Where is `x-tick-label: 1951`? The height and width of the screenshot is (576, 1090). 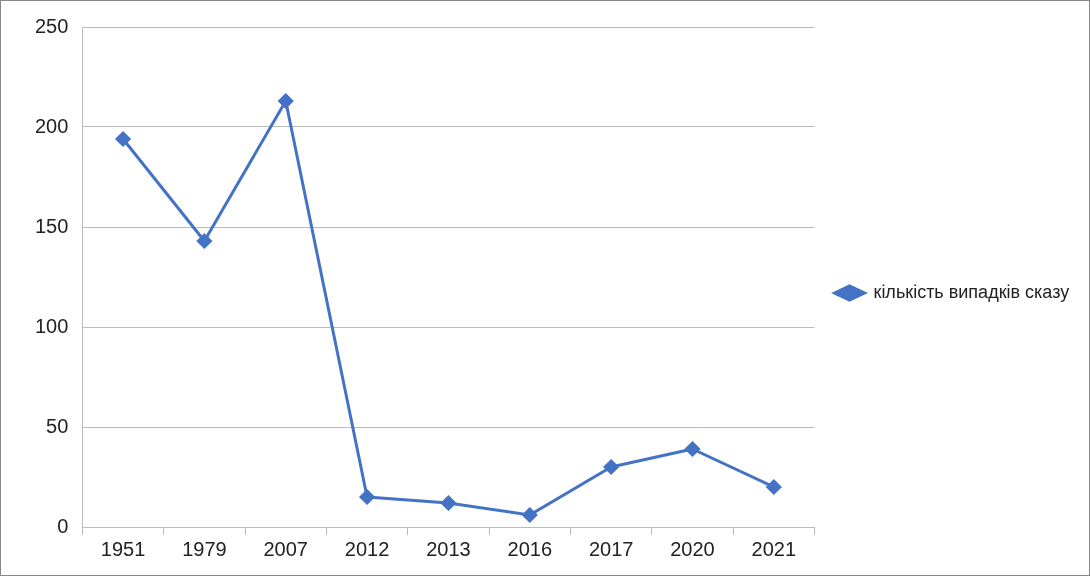
x-tick-label: 1951 is located at coordinates (123, 548).